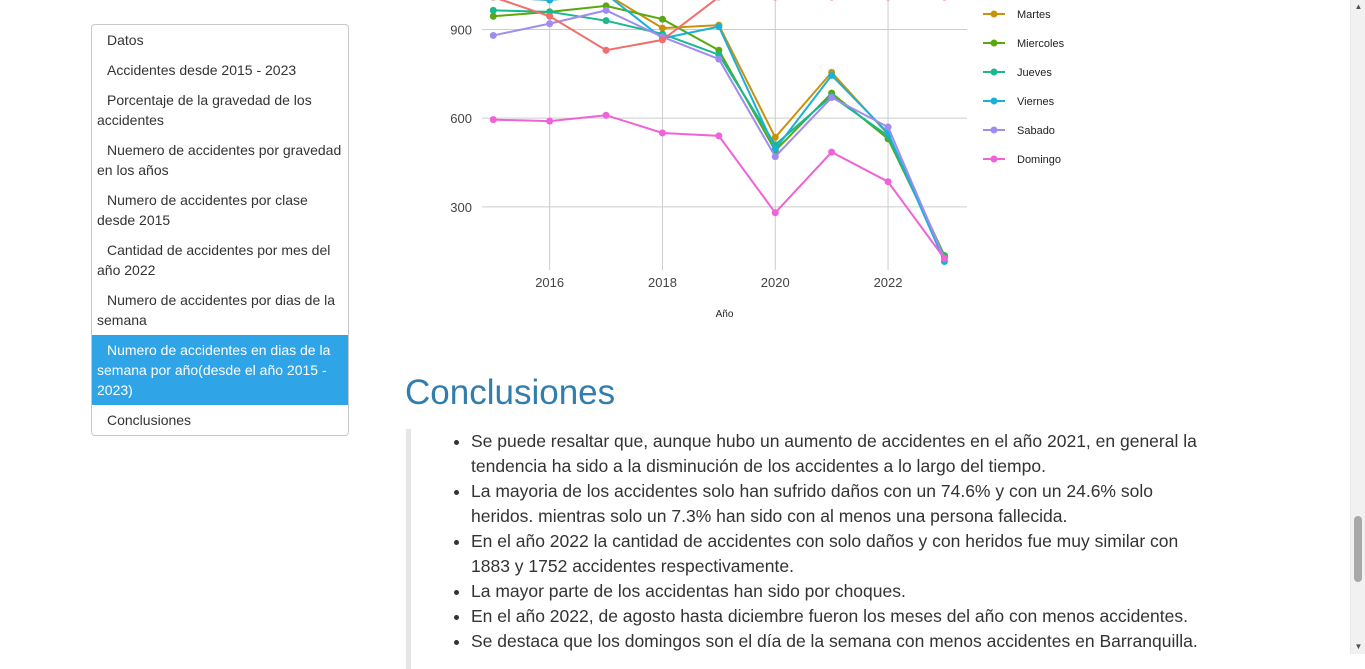 The image size is (1365, 669). What do you see at coordinates (662, 282) in the screenshot?
I see `x-tick-label: 2018` at bounding box center [662, 282].